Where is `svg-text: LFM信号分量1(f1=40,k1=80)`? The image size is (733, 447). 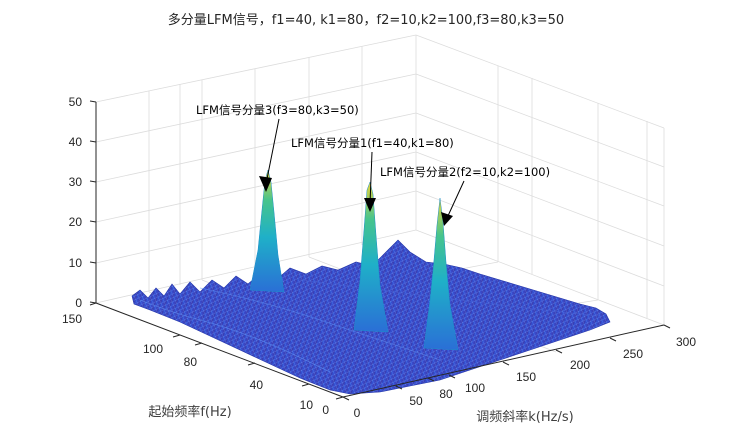 svg-text: LFM信号分量1(f1=40,k1=80) is located at coordinates (372, 143).